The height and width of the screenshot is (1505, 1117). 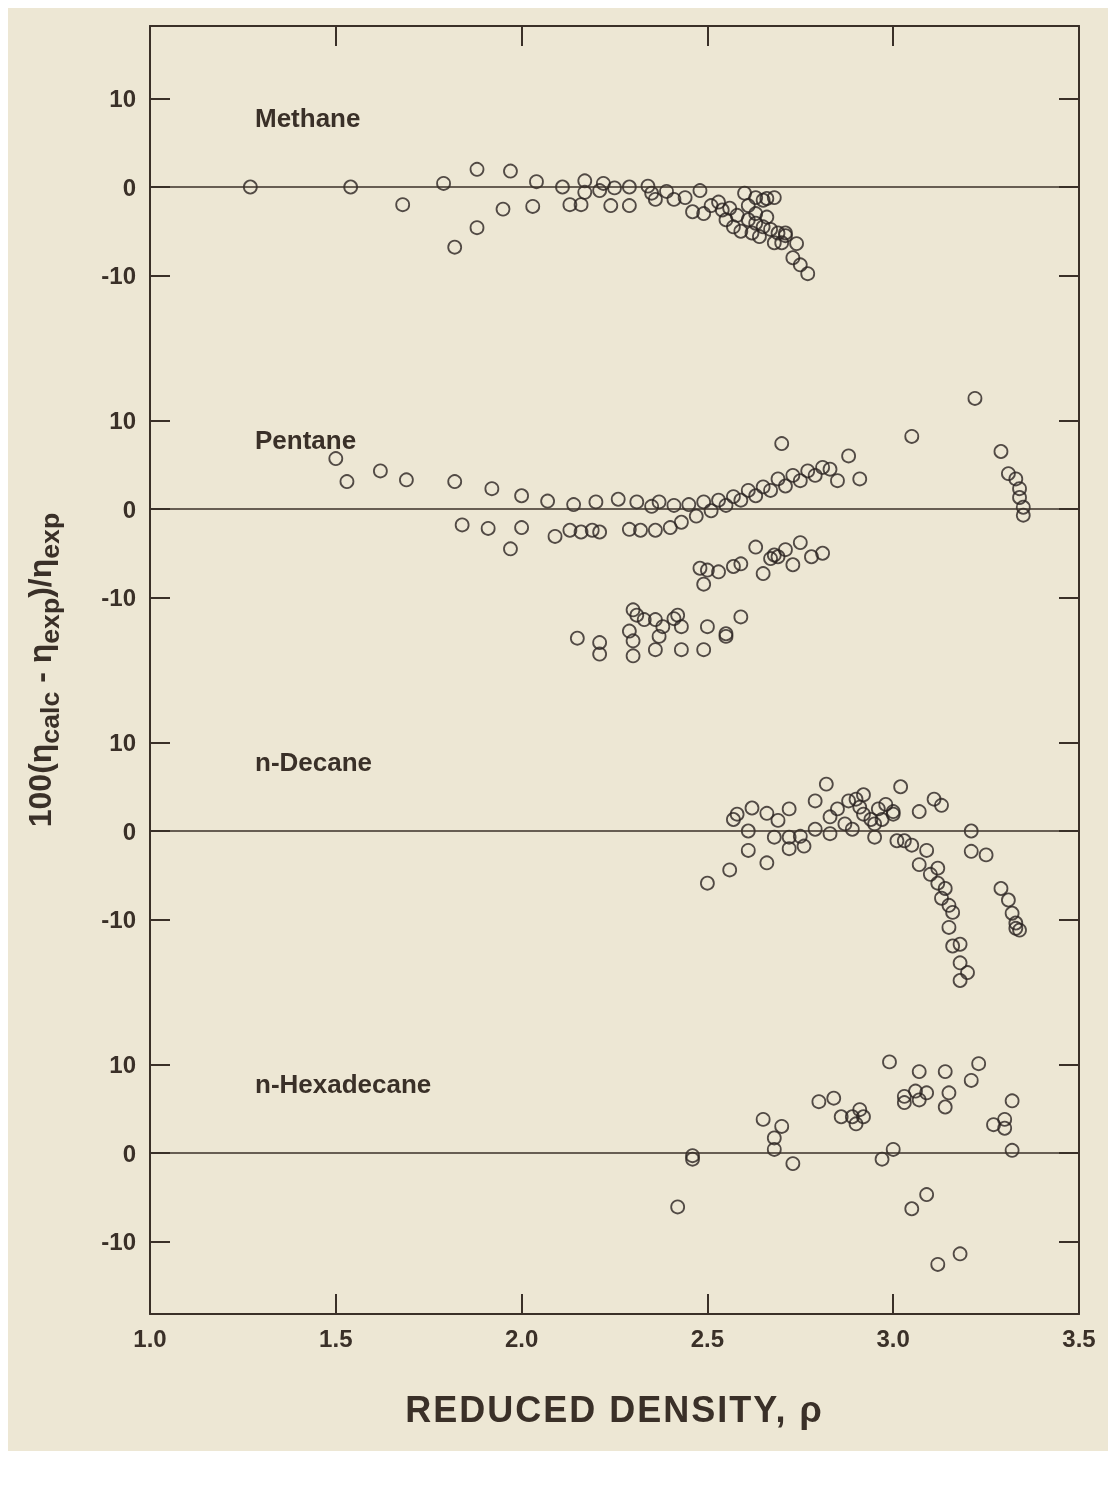 I want to click on x-tick-label: 1.5, so click(x=336, y=1338).